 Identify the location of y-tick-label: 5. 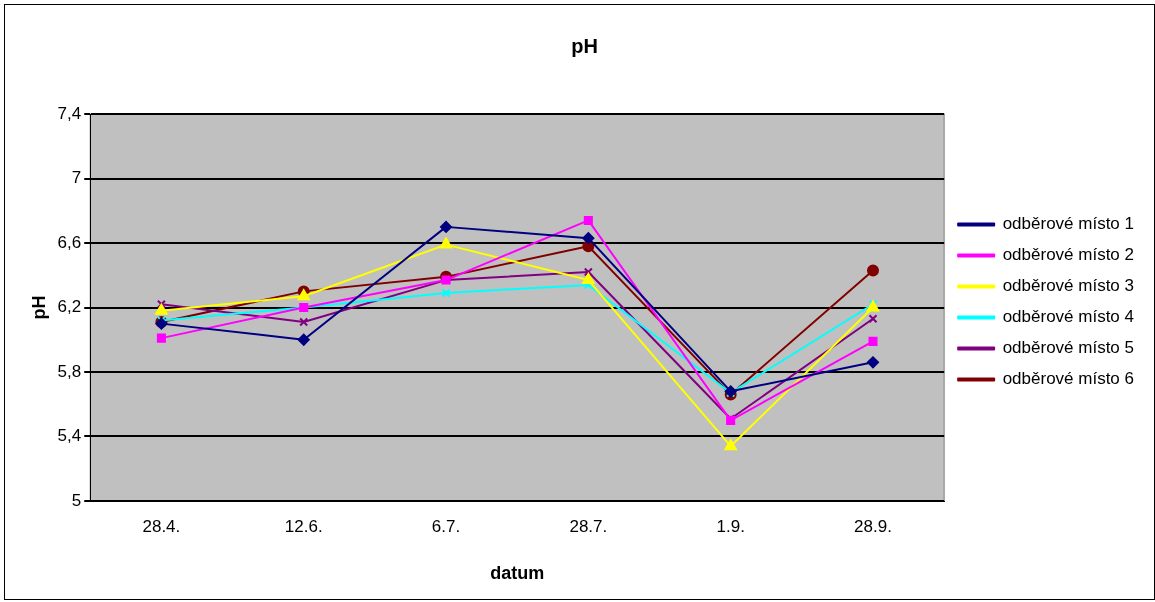
(76, 500).